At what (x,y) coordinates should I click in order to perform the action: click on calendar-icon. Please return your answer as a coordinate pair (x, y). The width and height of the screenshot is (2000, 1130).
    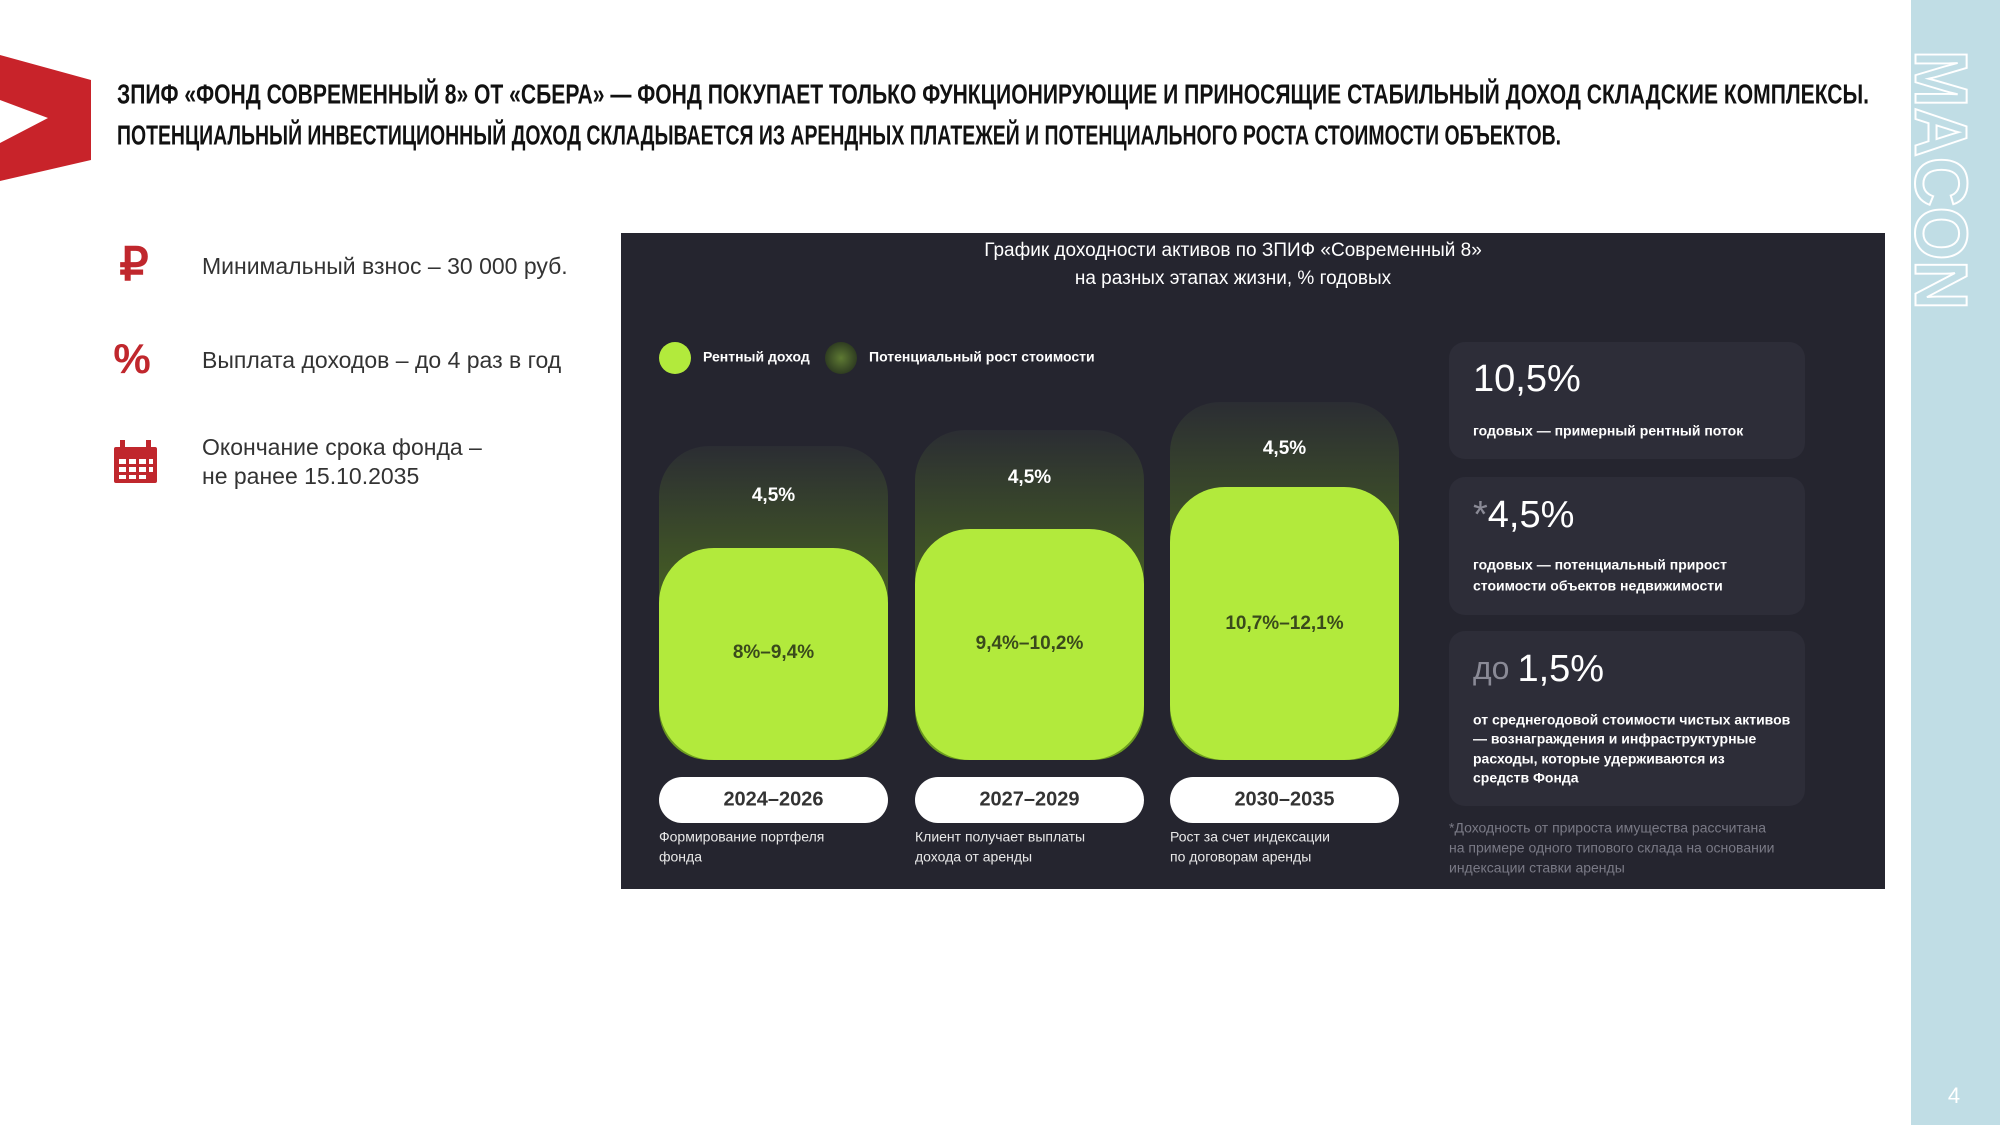
    Looking at the image, I should click on (135, 461).